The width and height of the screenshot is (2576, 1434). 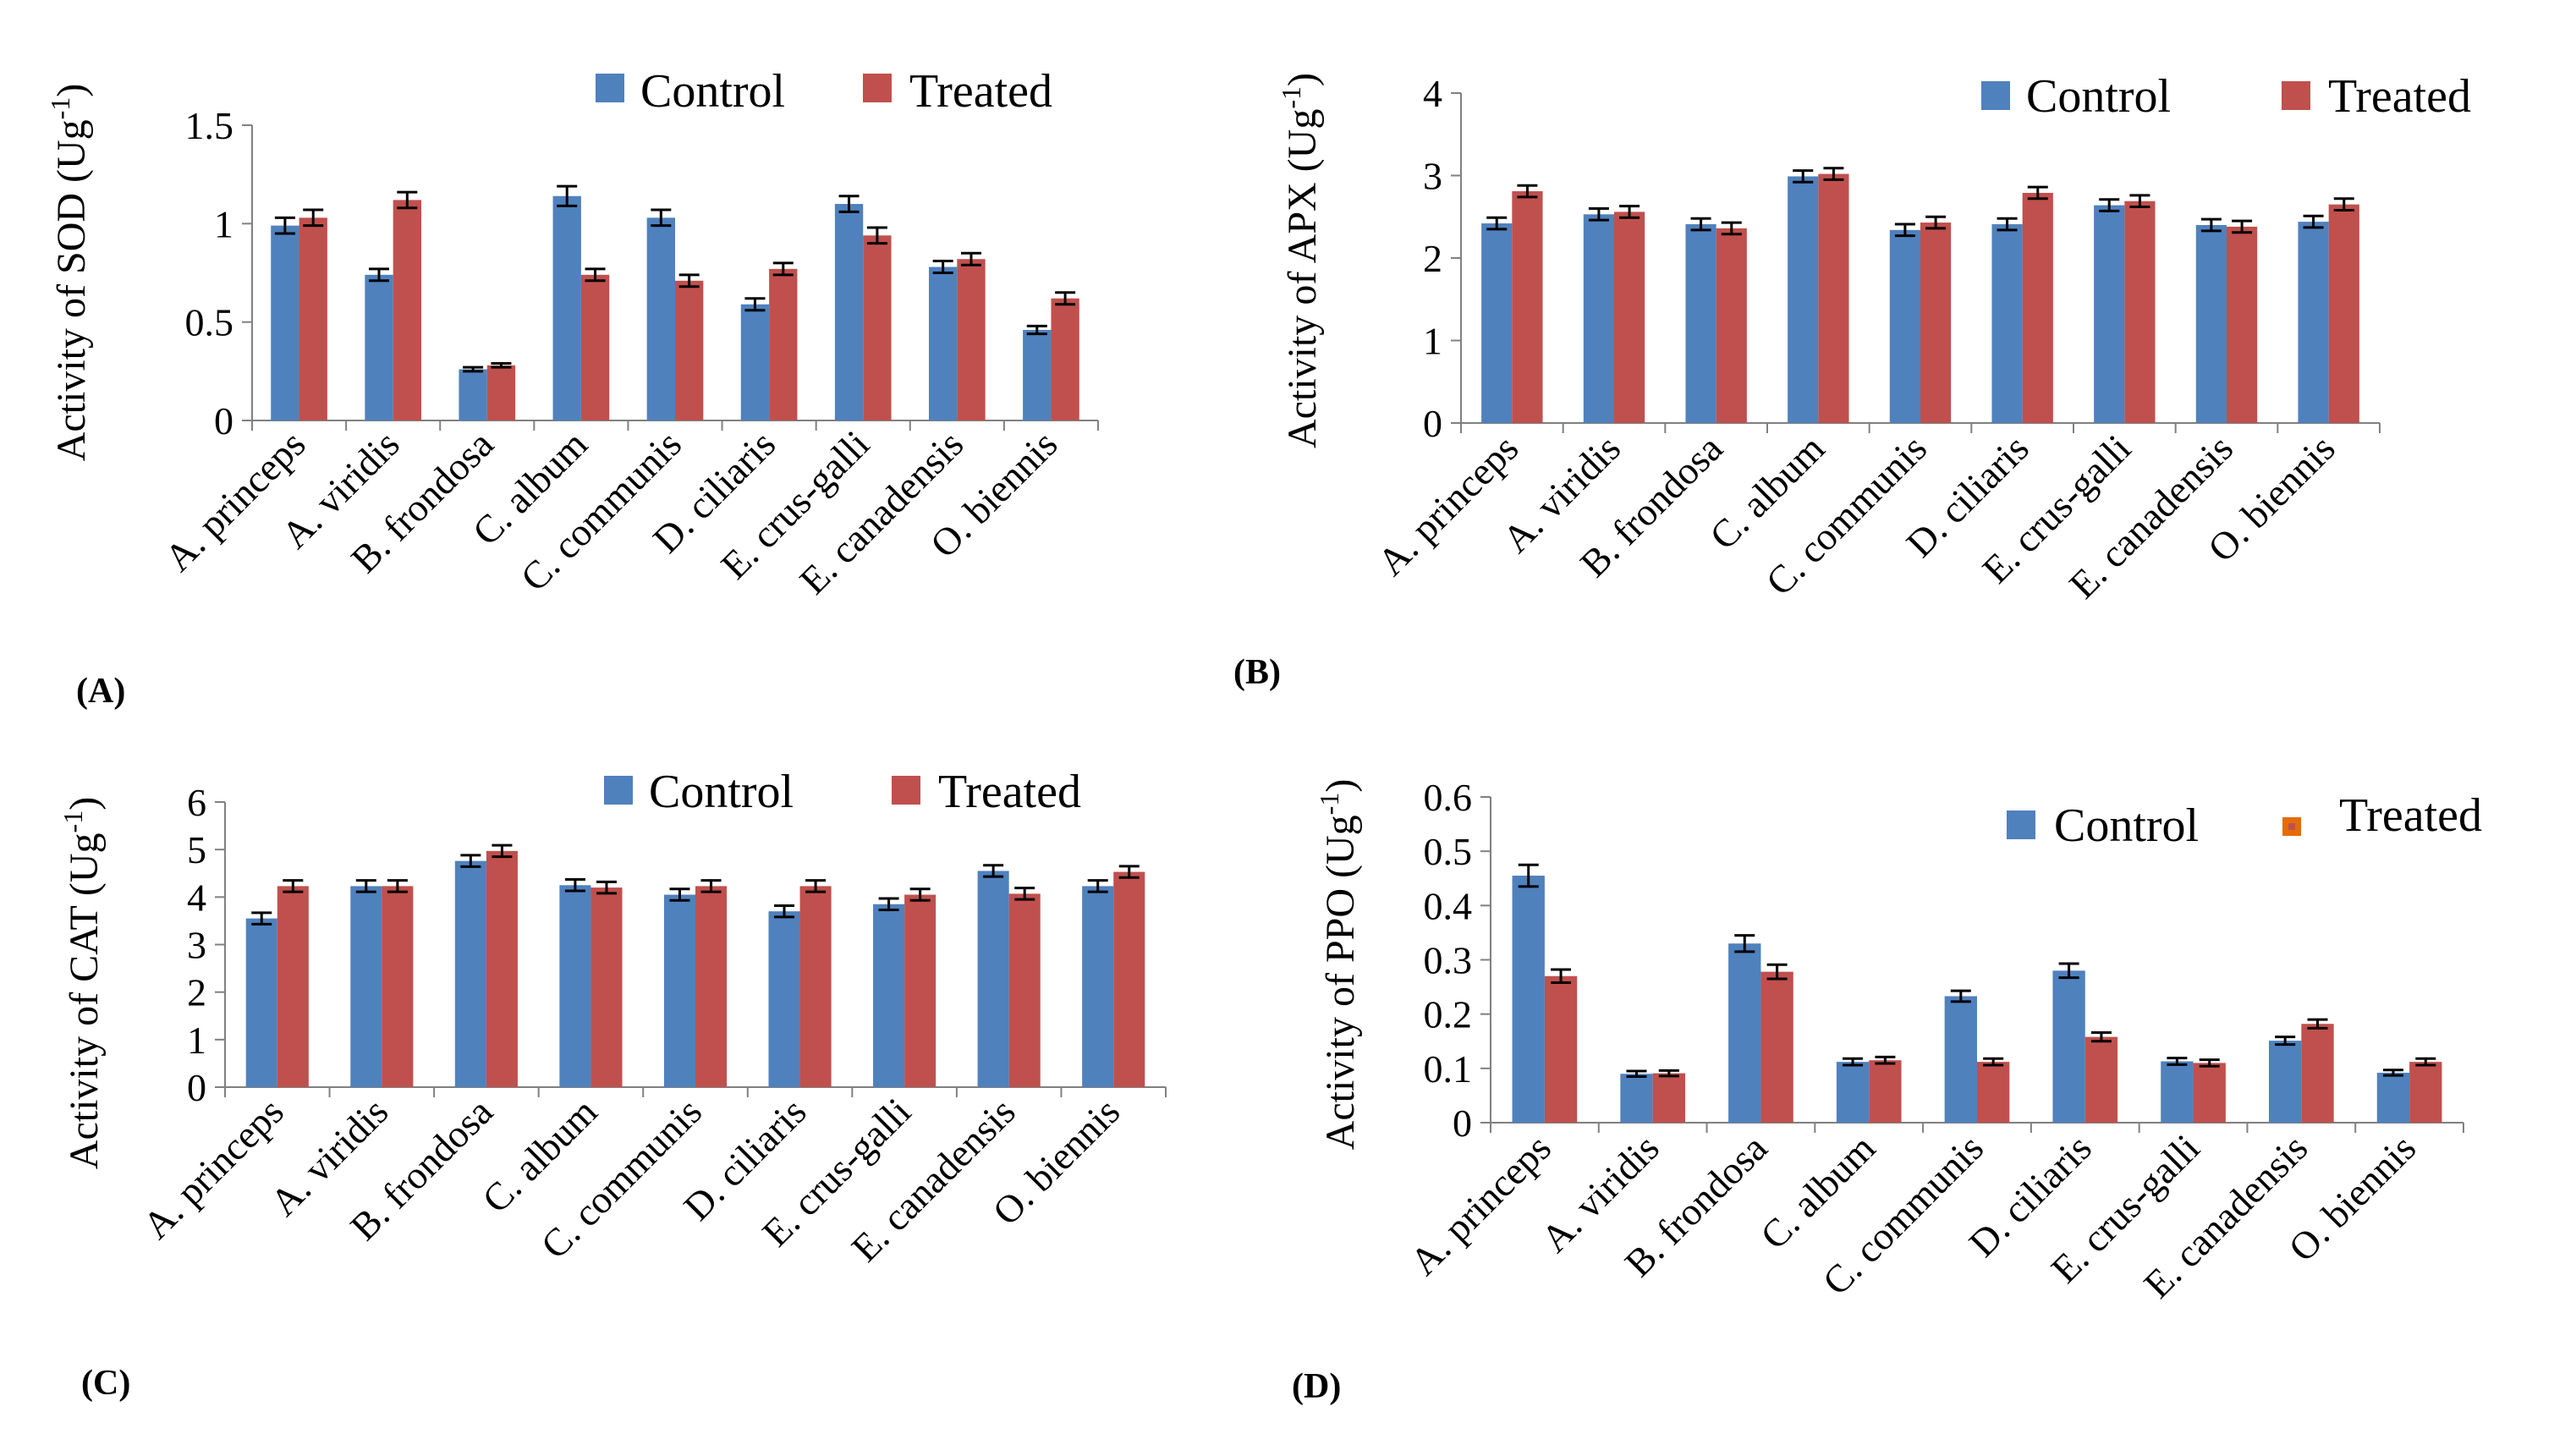 What do you see at coordinates (196, 992) in the screenshot?
I see `y-tick-label: 2` at bounding box center [196, 992].